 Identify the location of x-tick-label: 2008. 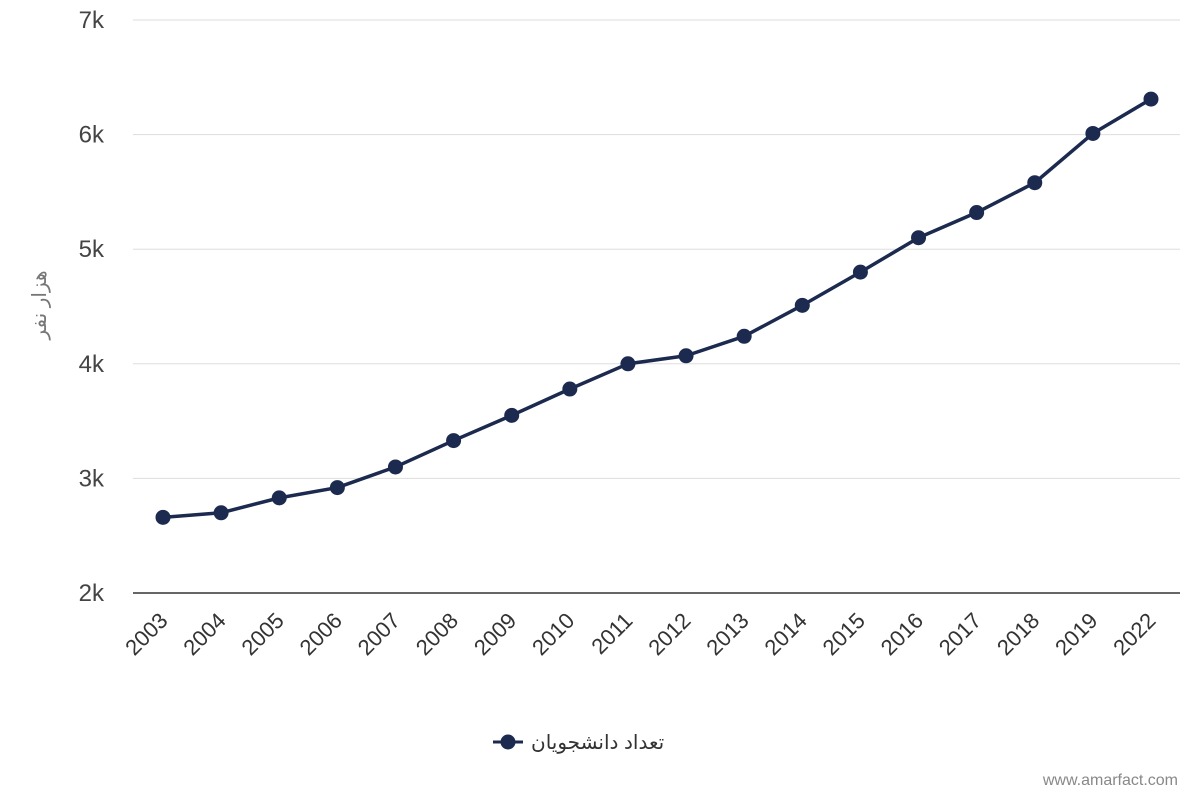
(437, 634).